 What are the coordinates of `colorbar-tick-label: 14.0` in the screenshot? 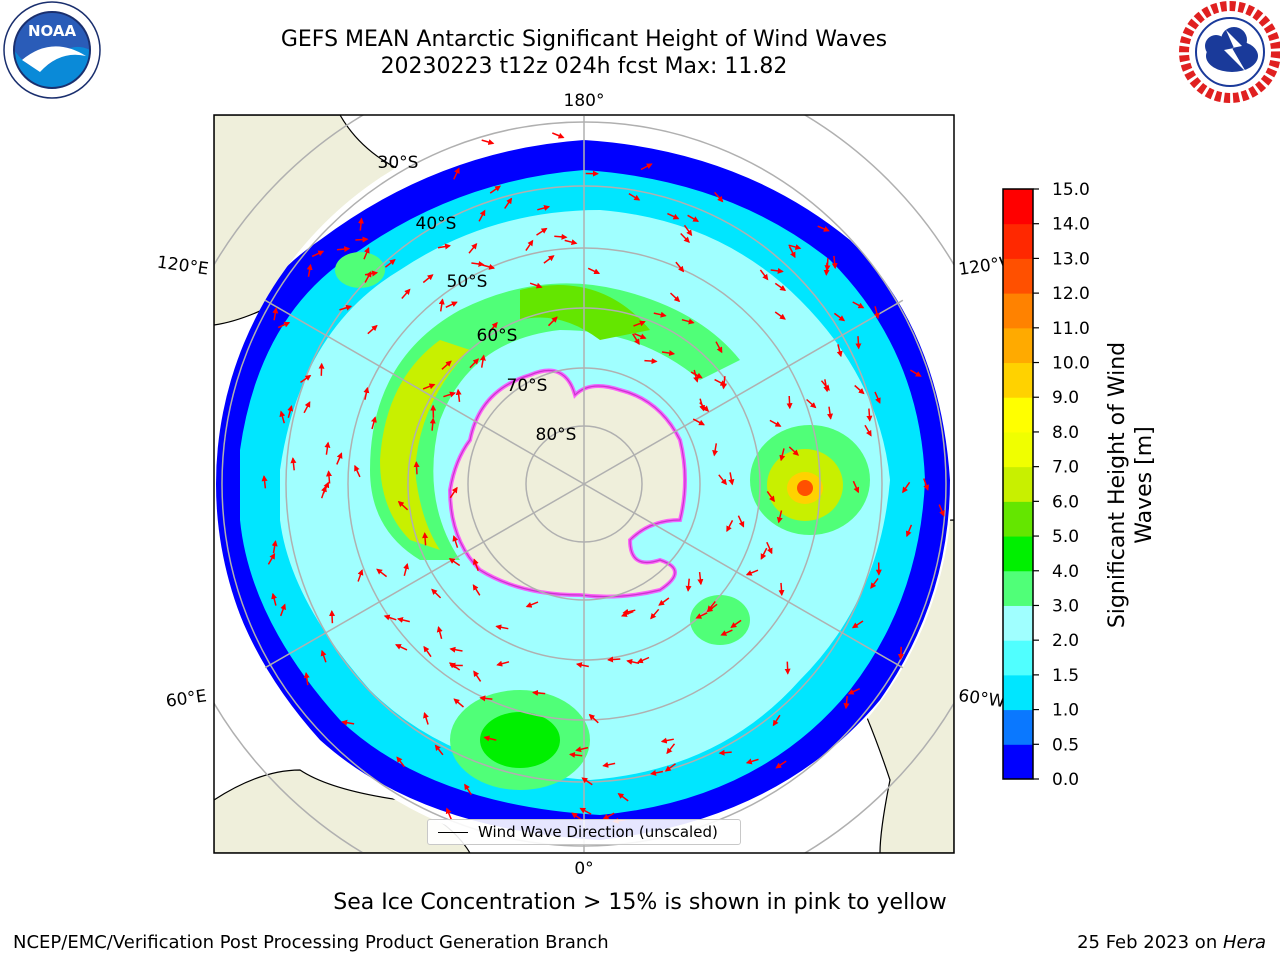 It's located at (1071, 225).